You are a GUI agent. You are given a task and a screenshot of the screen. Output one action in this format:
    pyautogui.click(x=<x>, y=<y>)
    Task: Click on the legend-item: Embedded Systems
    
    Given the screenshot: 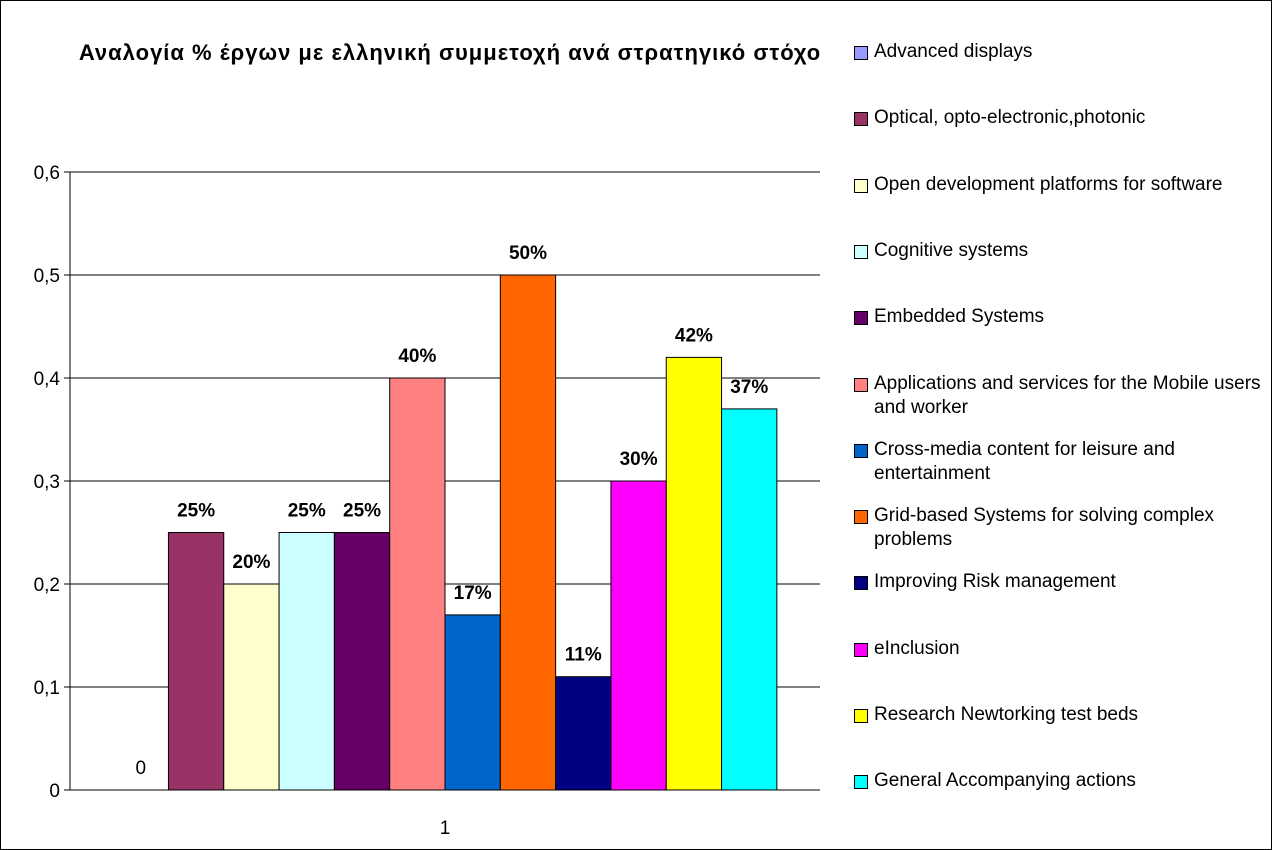 What is the action you would take?
    pyautogui.click(x=1062, y=317)
    